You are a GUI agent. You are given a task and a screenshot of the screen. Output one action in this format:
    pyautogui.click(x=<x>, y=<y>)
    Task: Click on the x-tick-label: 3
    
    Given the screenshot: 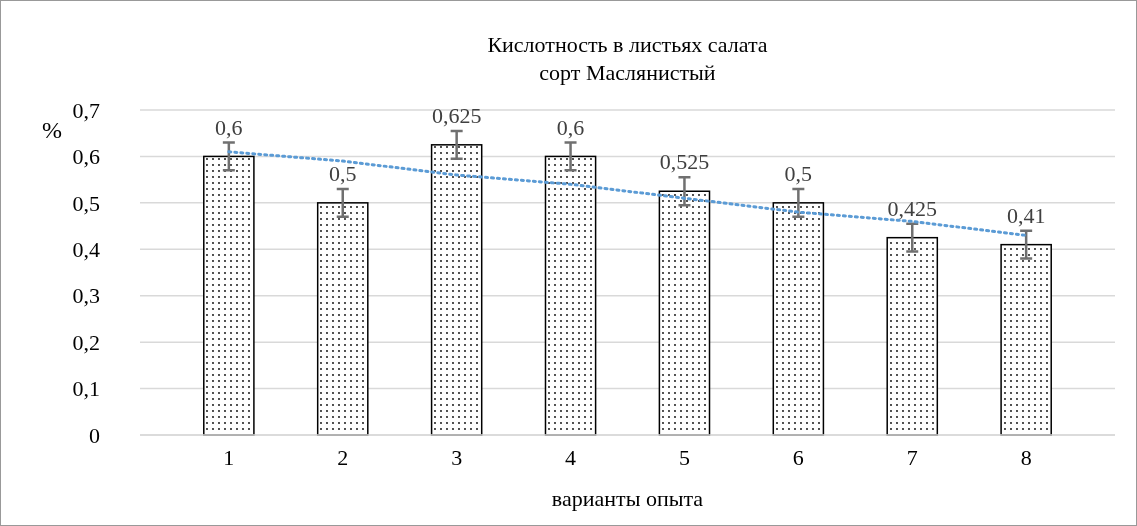 What is the action you would take?
    pyautogui.click(x=457, y=457)
    